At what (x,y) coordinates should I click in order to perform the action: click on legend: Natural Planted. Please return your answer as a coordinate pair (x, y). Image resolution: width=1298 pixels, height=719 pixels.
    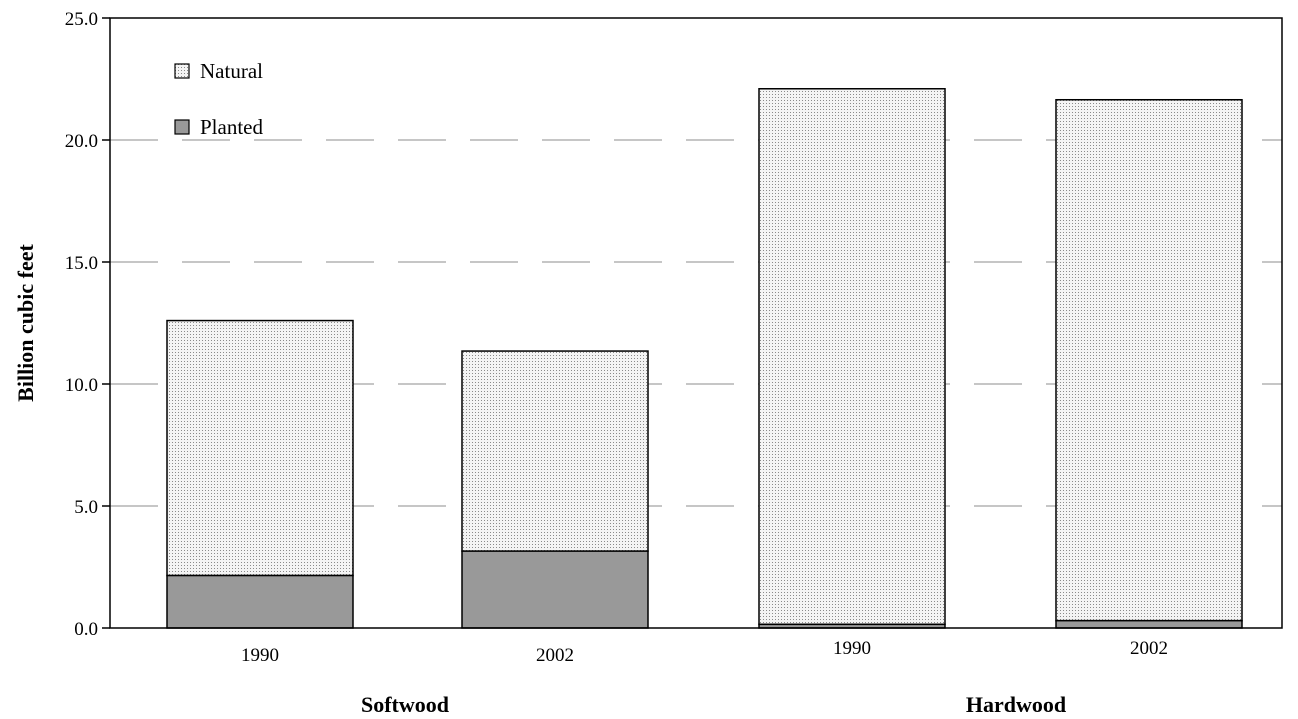
    Looking at the image, I should click on (218, 99).